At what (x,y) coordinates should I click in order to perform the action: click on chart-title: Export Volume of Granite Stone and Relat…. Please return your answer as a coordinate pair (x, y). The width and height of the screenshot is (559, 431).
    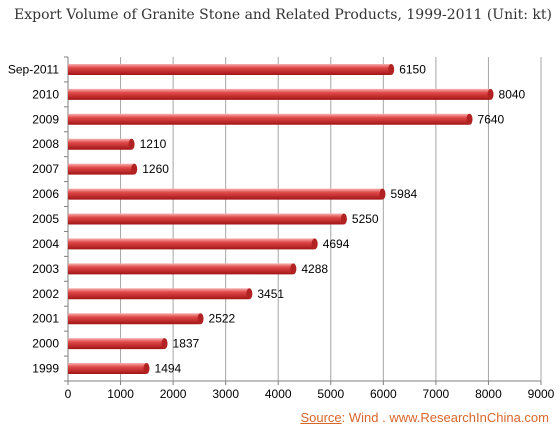
    Looking at the image, I should click on (283, 15).